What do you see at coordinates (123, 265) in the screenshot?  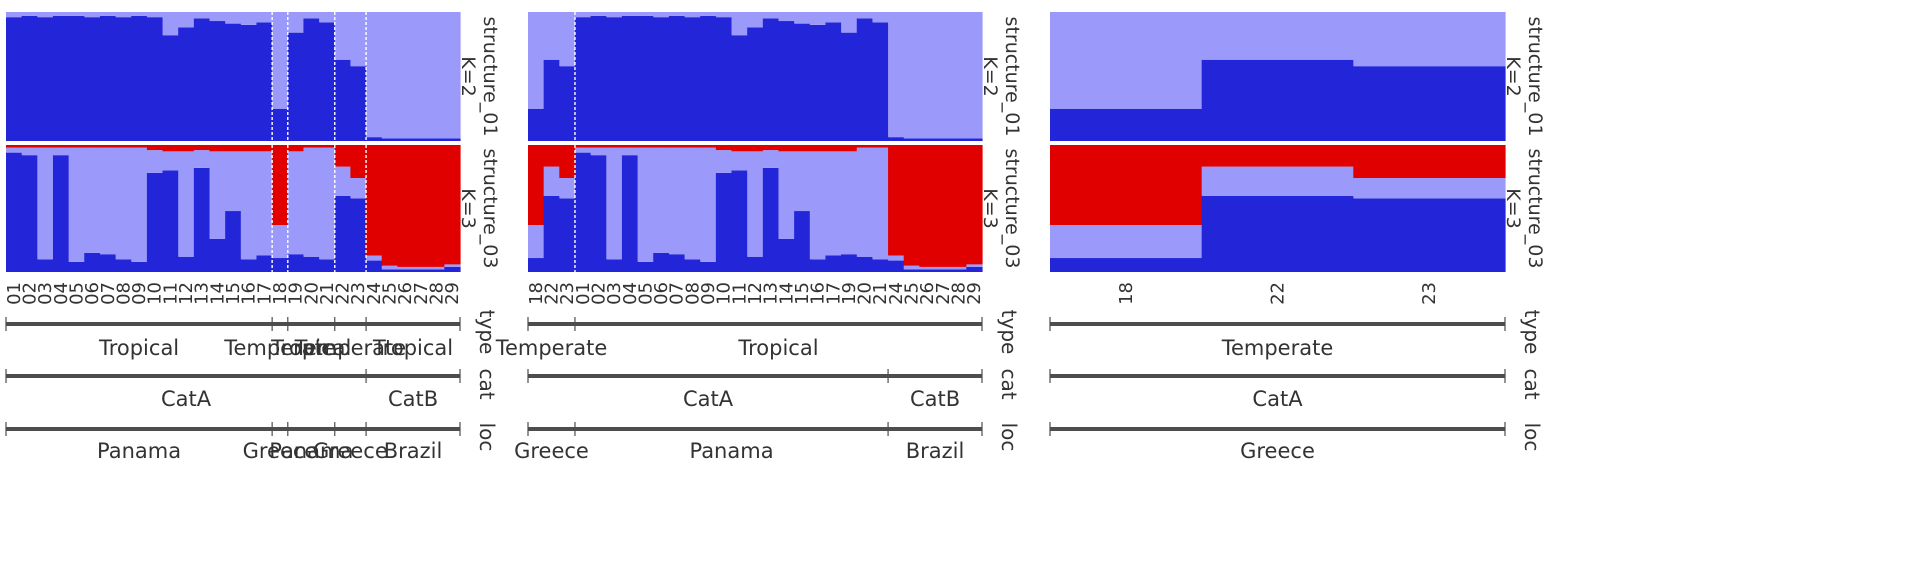 I see `bar-segment-08-cluster1` at bounding box center [123, 265].